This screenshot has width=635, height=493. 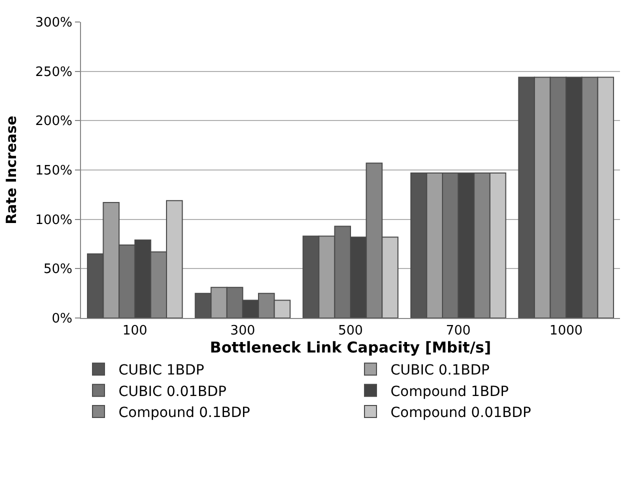 I want to click on y-tick-label: 300%, so click(x=53, y=23).